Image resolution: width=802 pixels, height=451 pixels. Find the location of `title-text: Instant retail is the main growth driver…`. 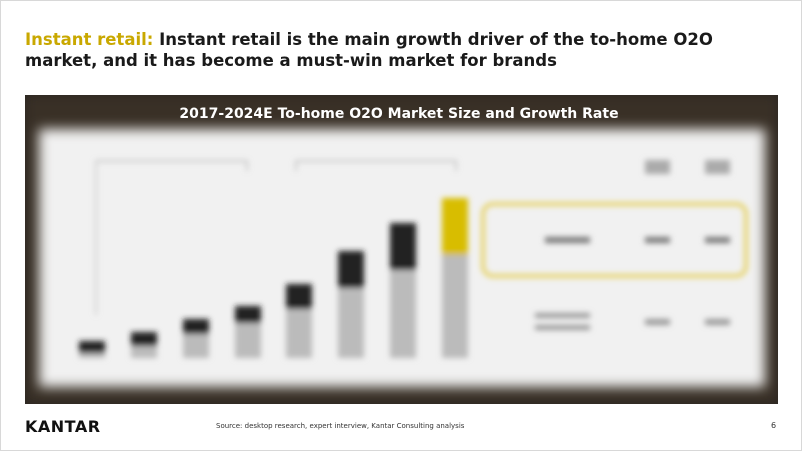

title-text: Instant retail is the main growth driver… is located at coordinates (369, 50).